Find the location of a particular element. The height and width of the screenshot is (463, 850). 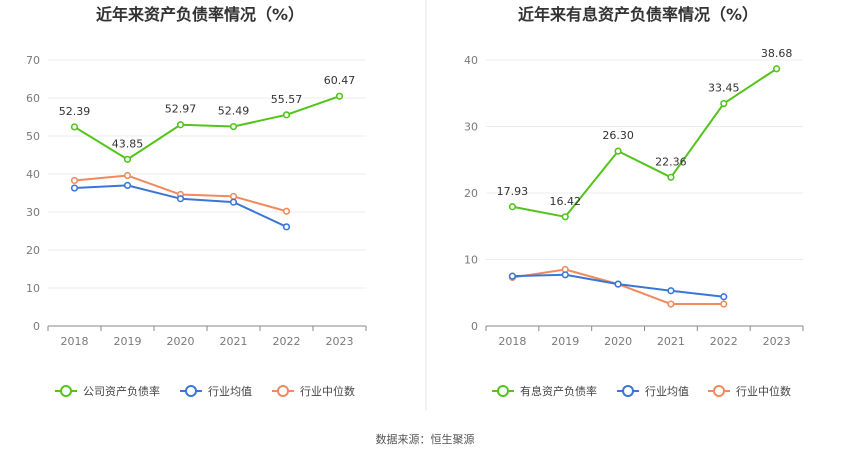

data-label: 55.57 is located at coordinates (287, 99).